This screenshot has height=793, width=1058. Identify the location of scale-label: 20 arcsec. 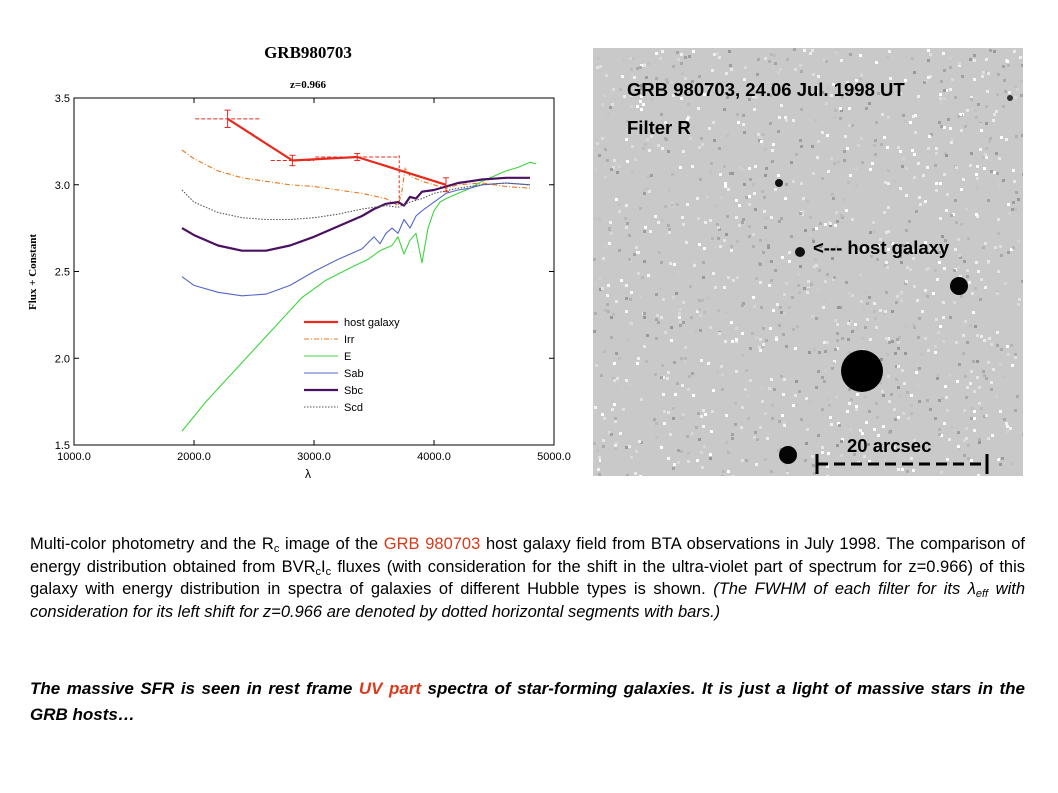
(889, 445).